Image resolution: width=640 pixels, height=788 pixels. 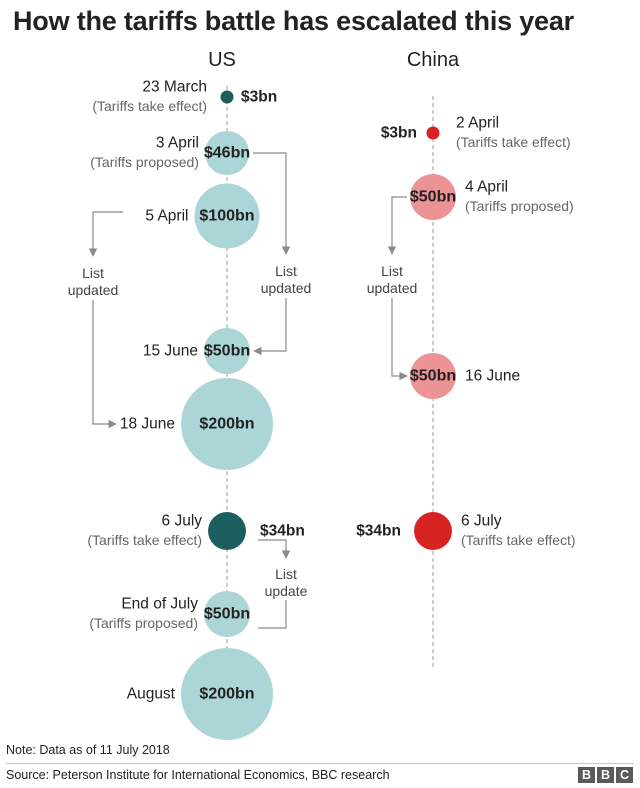 What do you see at coordinates (378, 531) in the screenshot?
I see `china-bubble-value-label: $34bn` at bounding box center [378, 531].